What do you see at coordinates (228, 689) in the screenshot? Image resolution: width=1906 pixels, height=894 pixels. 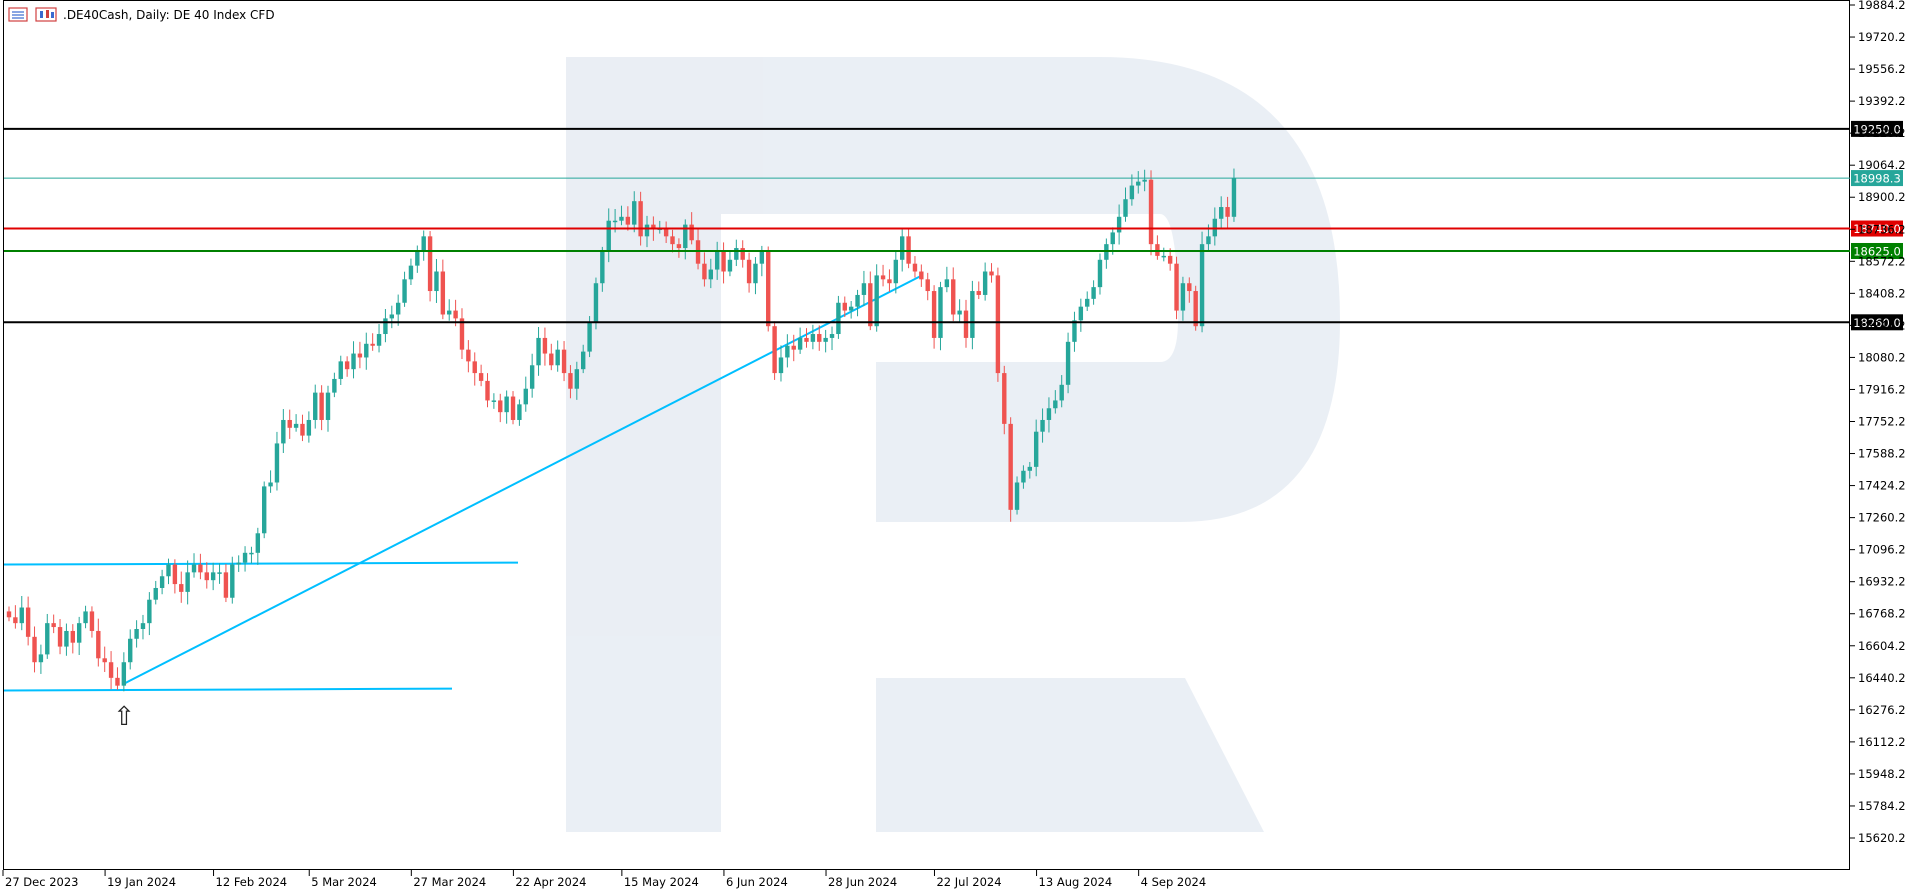 I see `channel-lower-line` at bounding box center [228, 689].